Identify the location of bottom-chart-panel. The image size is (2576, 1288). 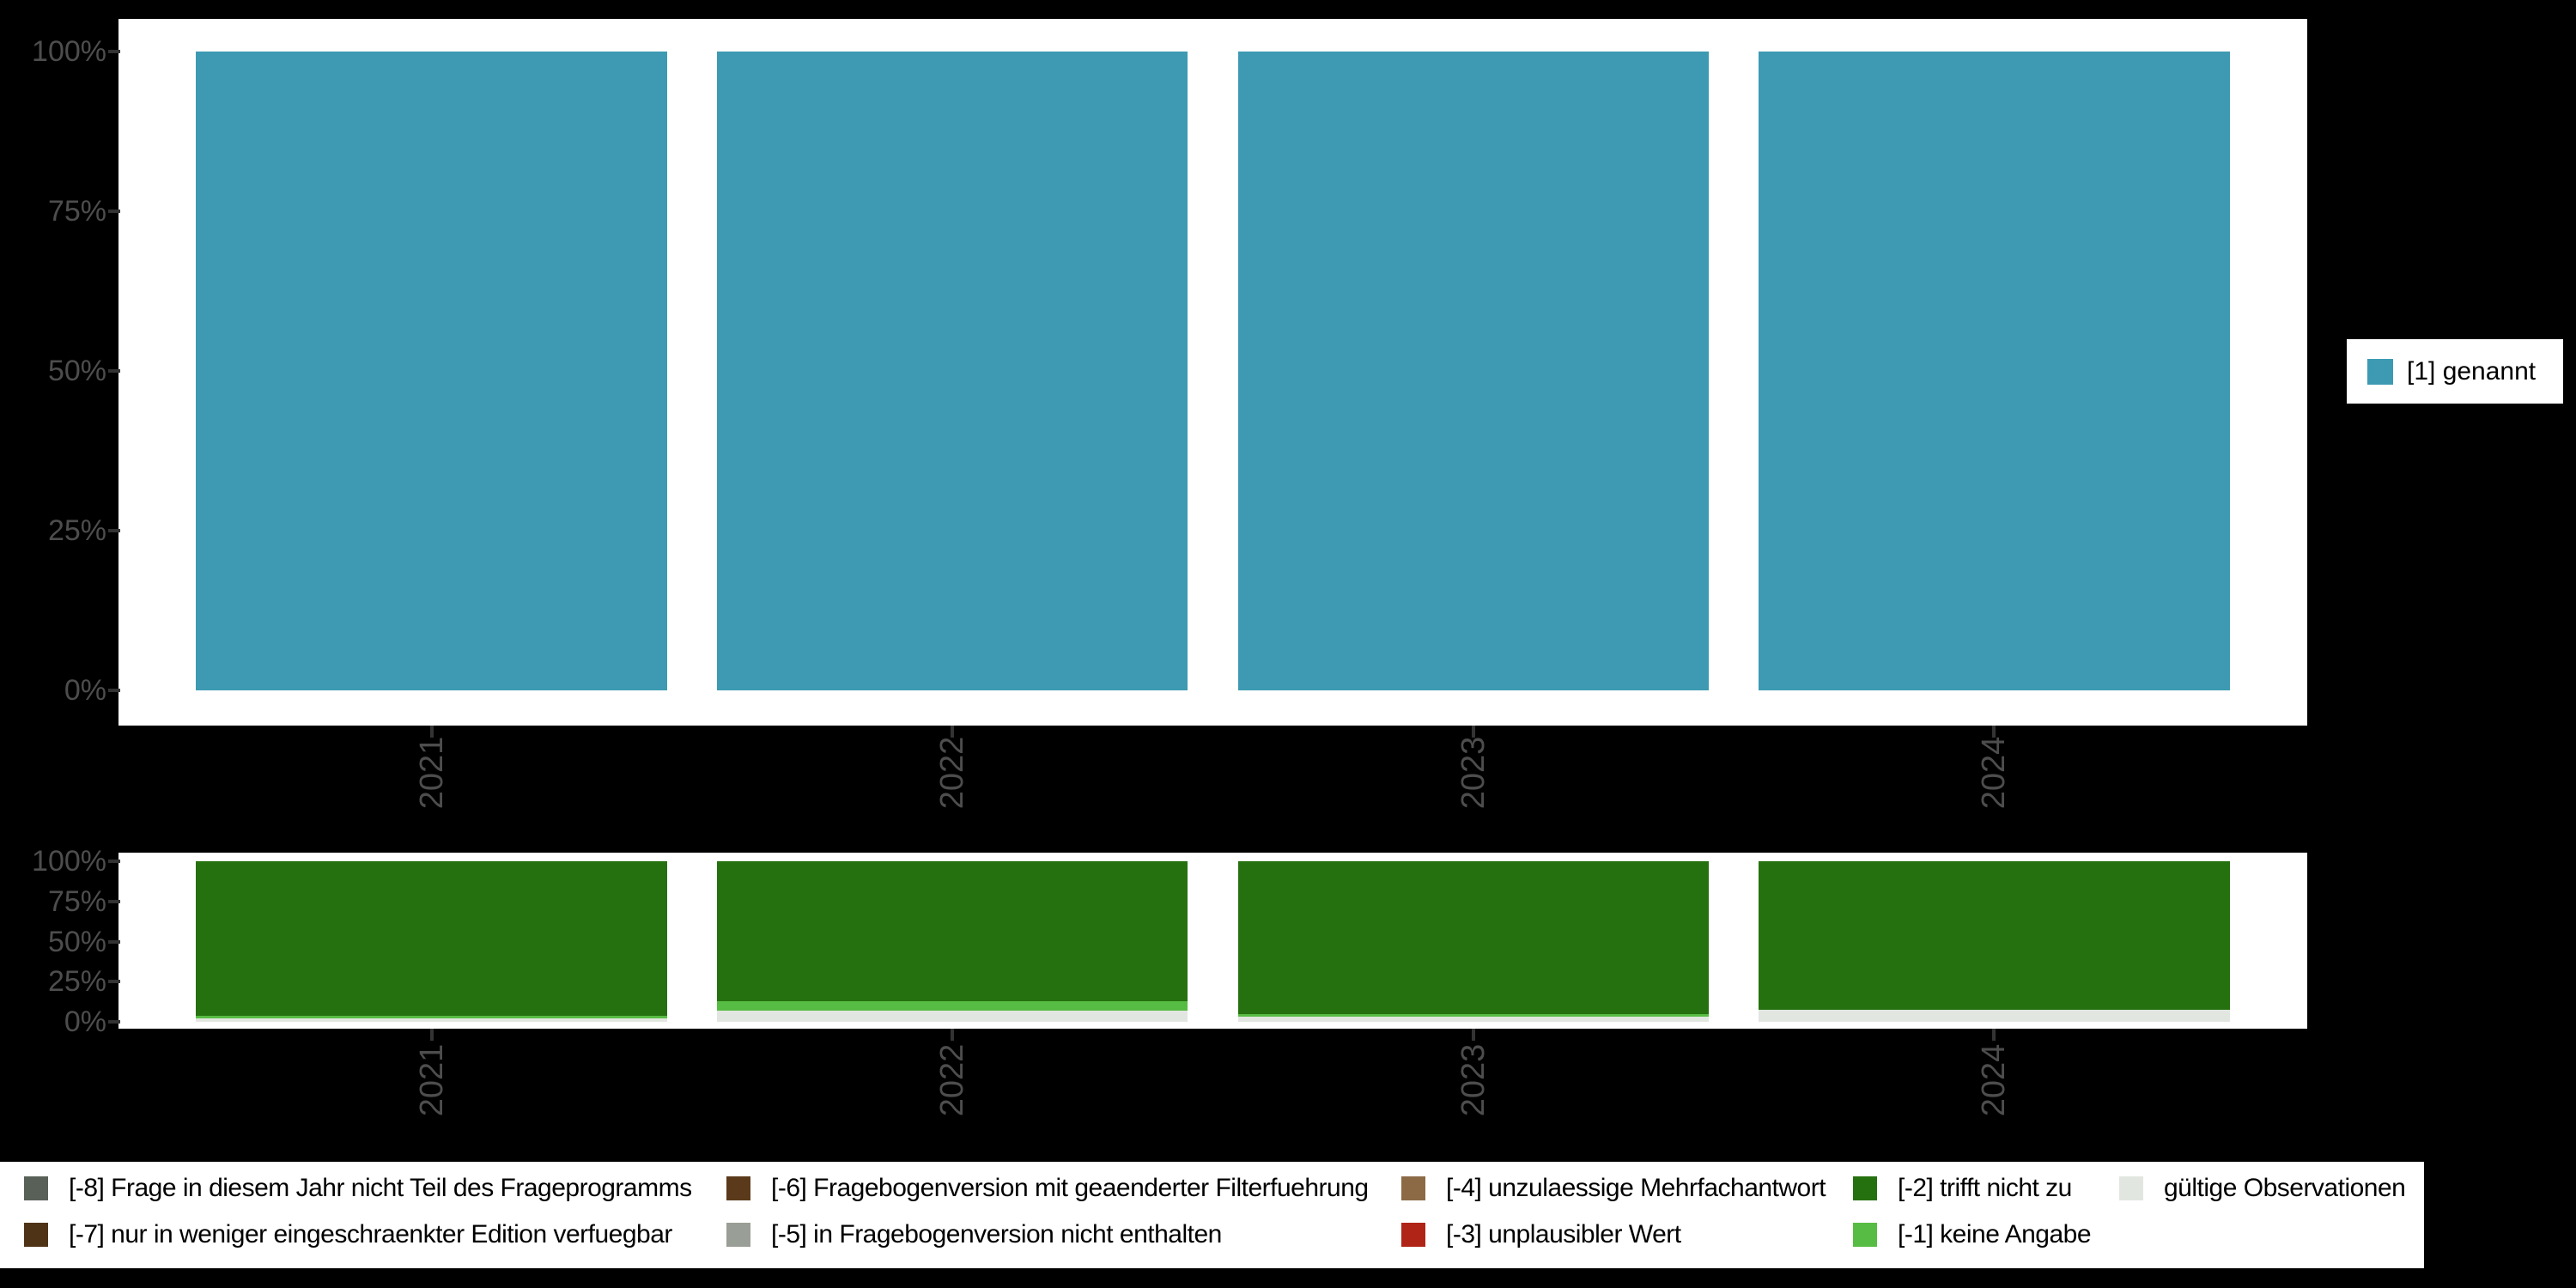
(1213, 941).